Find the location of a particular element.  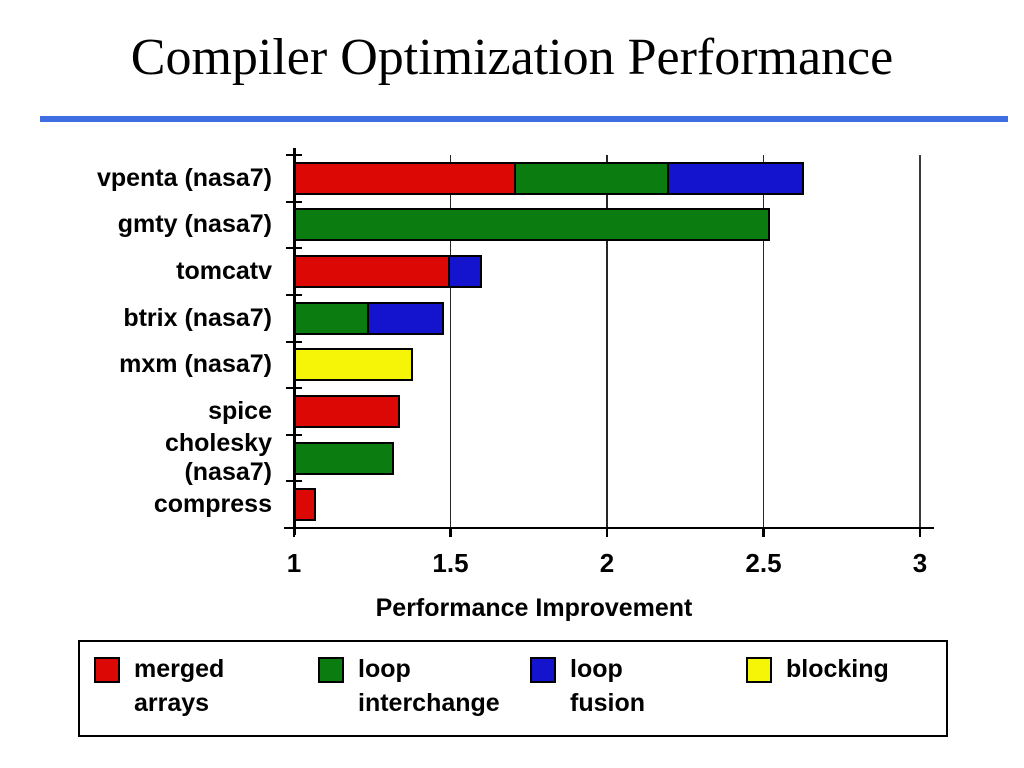

title-underline-rule is located at coordinates (524, 119).